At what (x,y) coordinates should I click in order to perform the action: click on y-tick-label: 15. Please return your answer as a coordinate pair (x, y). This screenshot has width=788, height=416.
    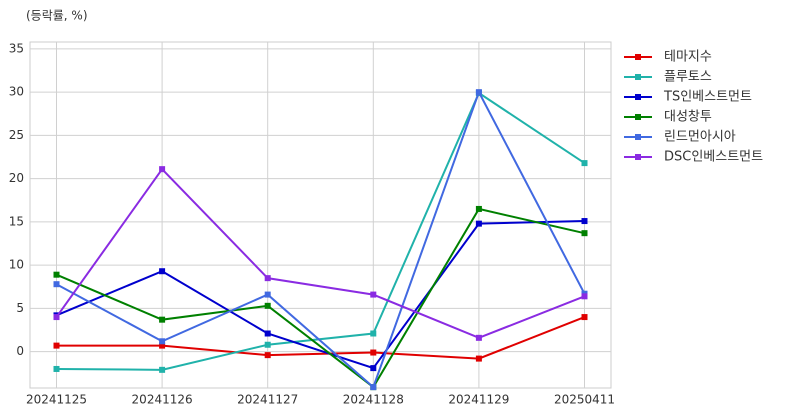
    Looking at the image, I should click on (16, 221).